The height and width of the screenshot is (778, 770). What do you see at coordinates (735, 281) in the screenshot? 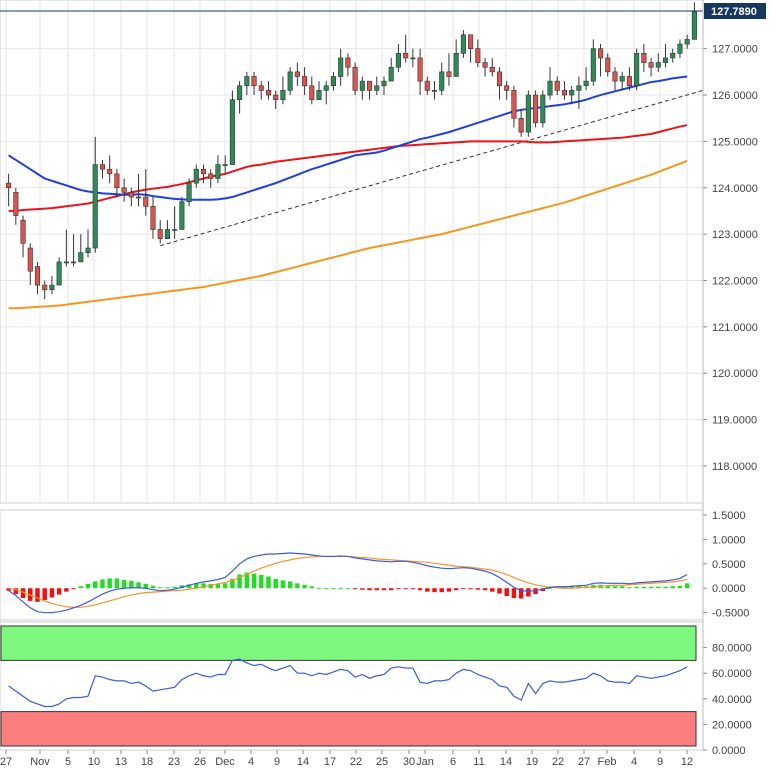
I see `price-tick-label: 122.0000` at bounding box center [735, 281].